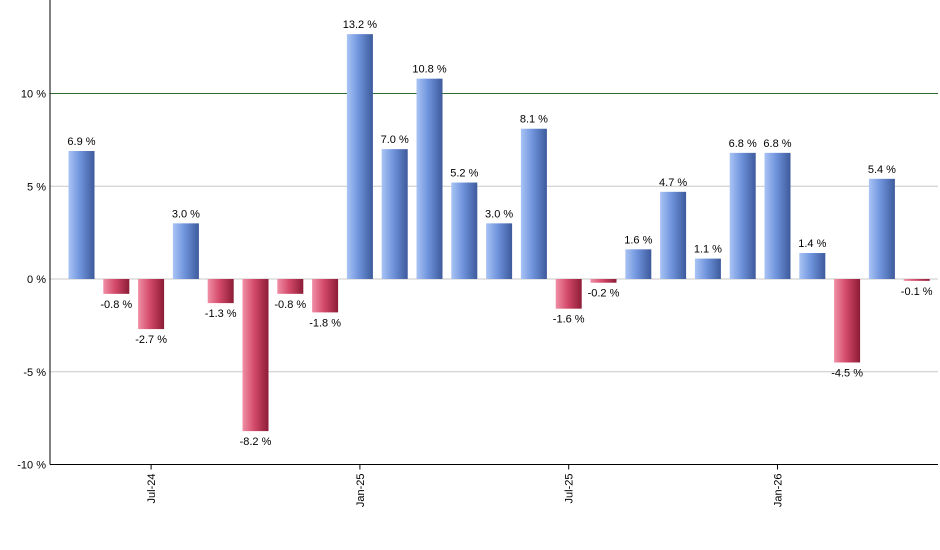 The height and width of the screenshot is (550, 940). I want to click on x-tick-label: Jan-25, so click(361, 491).